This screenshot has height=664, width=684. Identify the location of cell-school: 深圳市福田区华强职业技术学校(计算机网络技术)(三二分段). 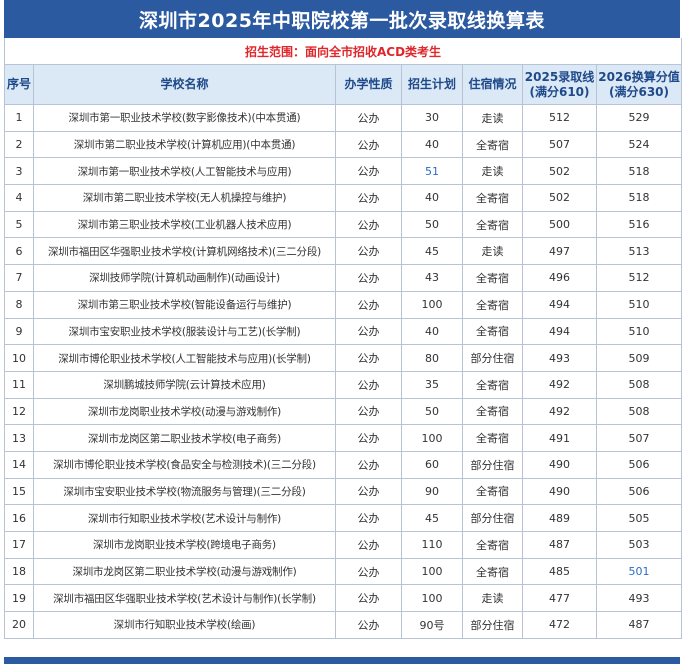
(184, 251).